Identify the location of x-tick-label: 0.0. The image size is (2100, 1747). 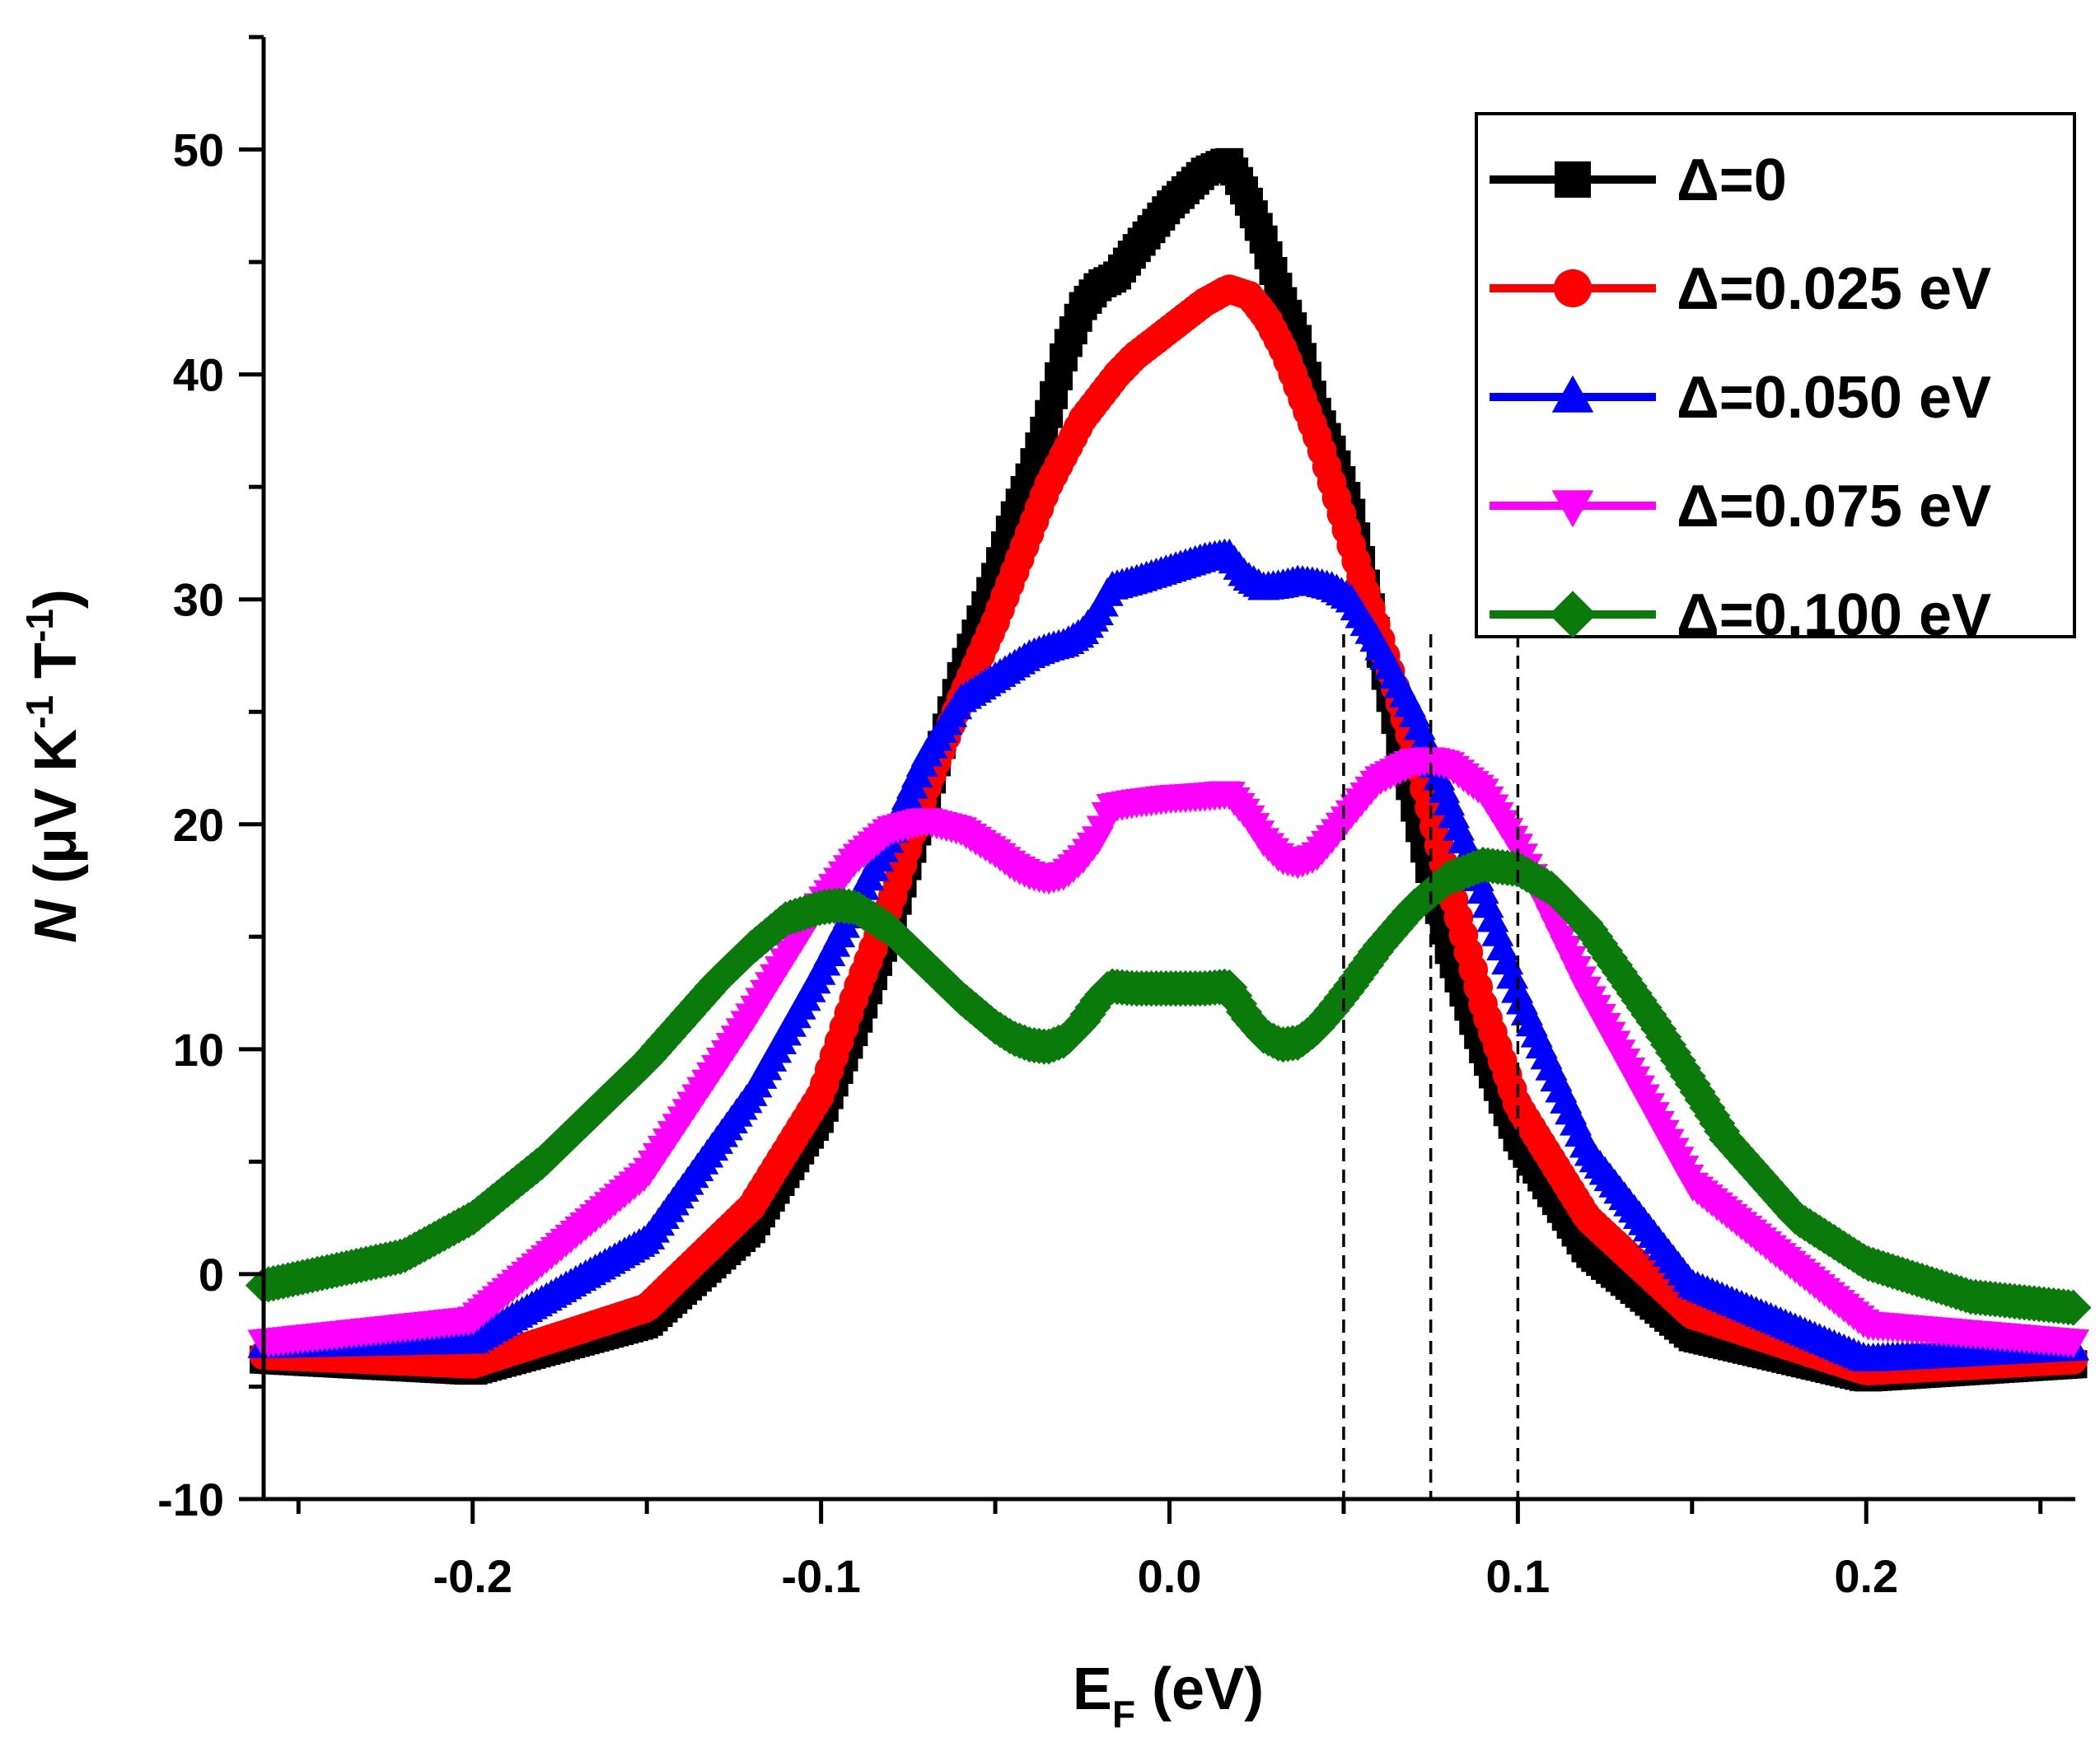
(1170, 1576).